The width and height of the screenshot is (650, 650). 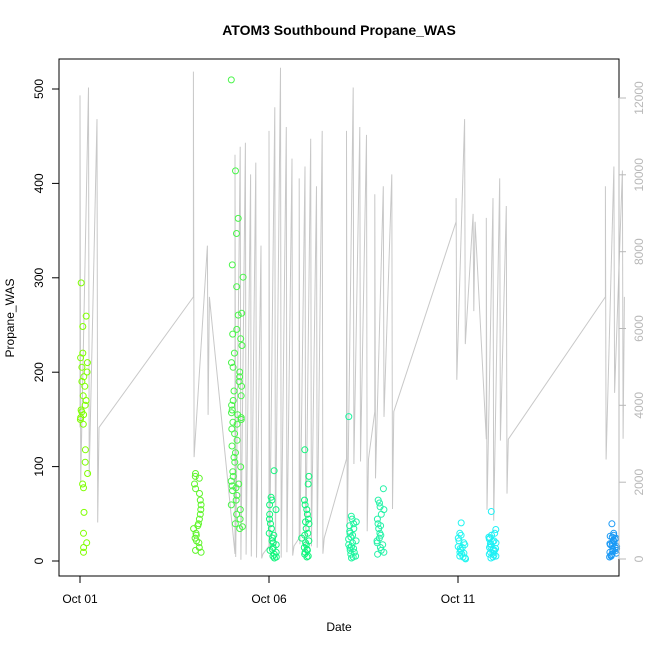 I want to click on y2-tick-label: 2000, so click(x=639, y=482).